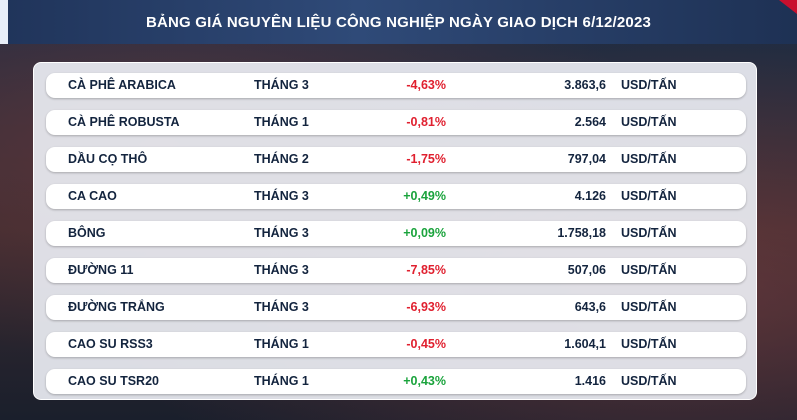 This screenshot has width=797, height=420. What do you see at coordinates (116, 307) in the screenshot?
I see `commodity-name: ĐƯỜNG TRẮNG` at bounding box center [116, 307].